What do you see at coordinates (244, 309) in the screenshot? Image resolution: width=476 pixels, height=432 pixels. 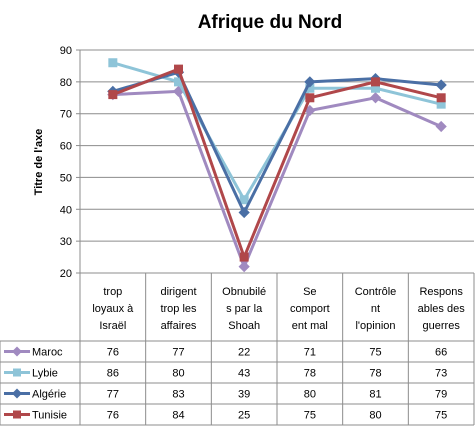 I see `category-label: s par la` at bounding box center [244, 309].